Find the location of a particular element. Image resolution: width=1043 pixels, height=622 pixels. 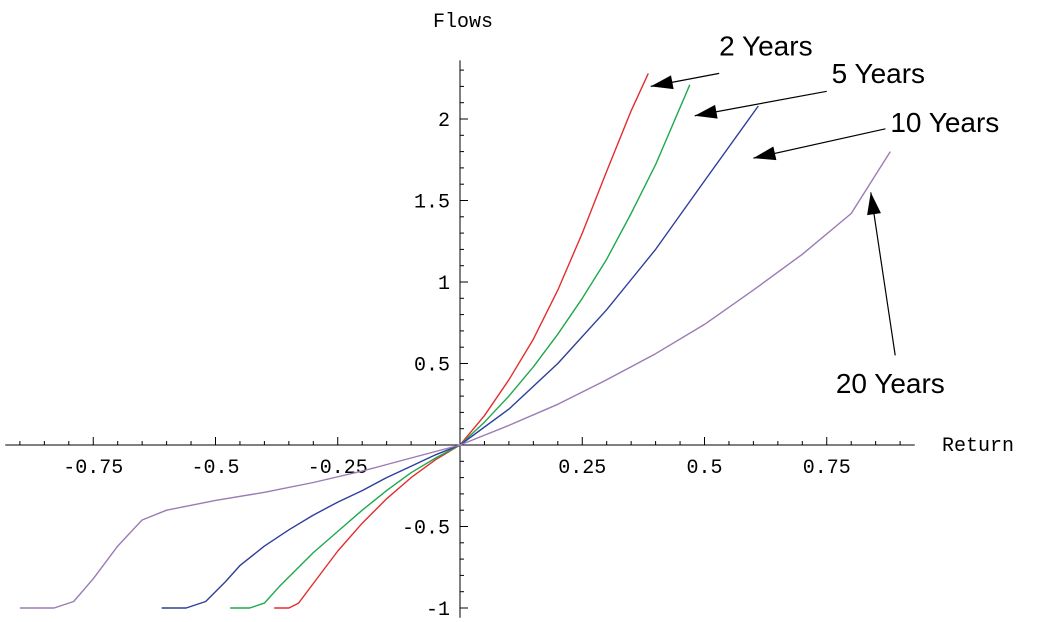

annotation-label: 2 Years is located at coordinates (765, 45).